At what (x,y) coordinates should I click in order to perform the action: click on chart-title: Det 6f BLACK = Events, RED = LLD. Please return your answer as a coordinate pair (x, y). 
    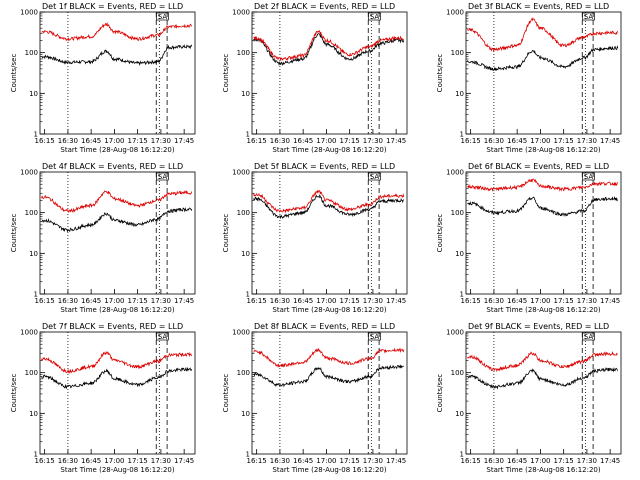
    Looking at the image, I should click on (538, 166).